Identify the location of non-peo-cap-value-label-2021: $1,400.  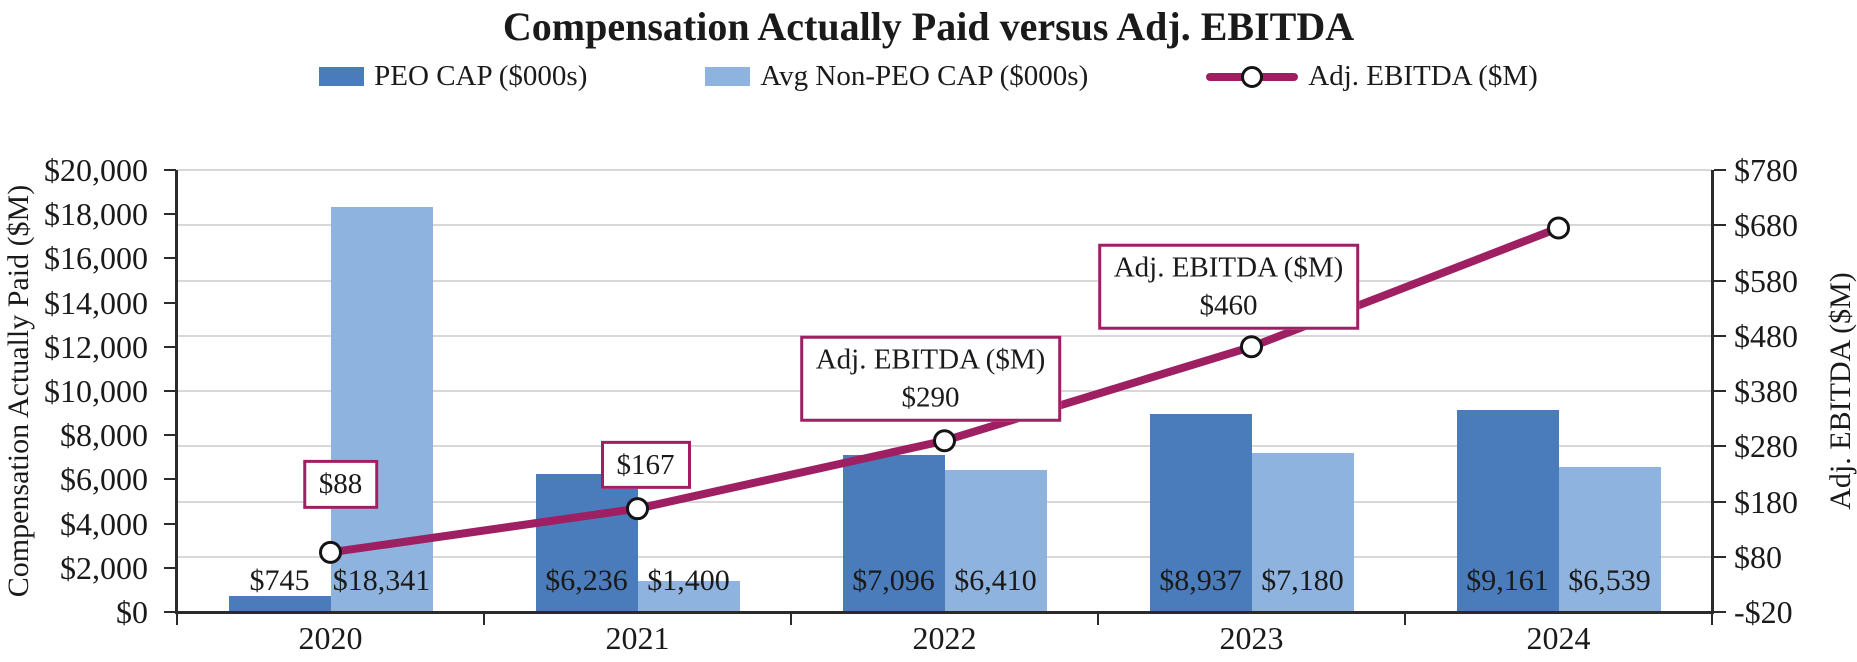
(688, 580).